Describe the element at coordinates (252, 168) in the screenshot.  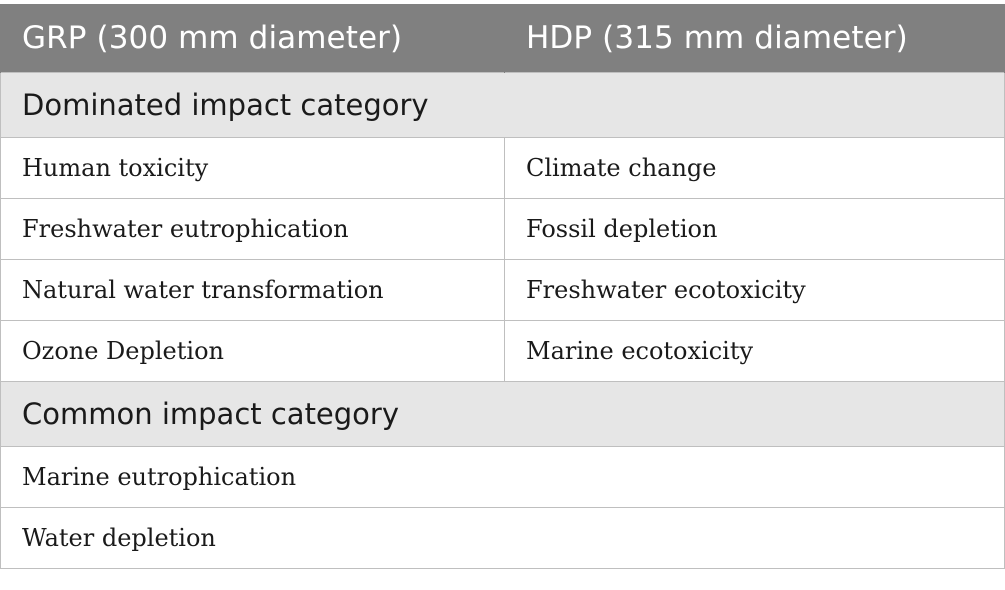
I see `cell-grp: Human toxicity` at that location.